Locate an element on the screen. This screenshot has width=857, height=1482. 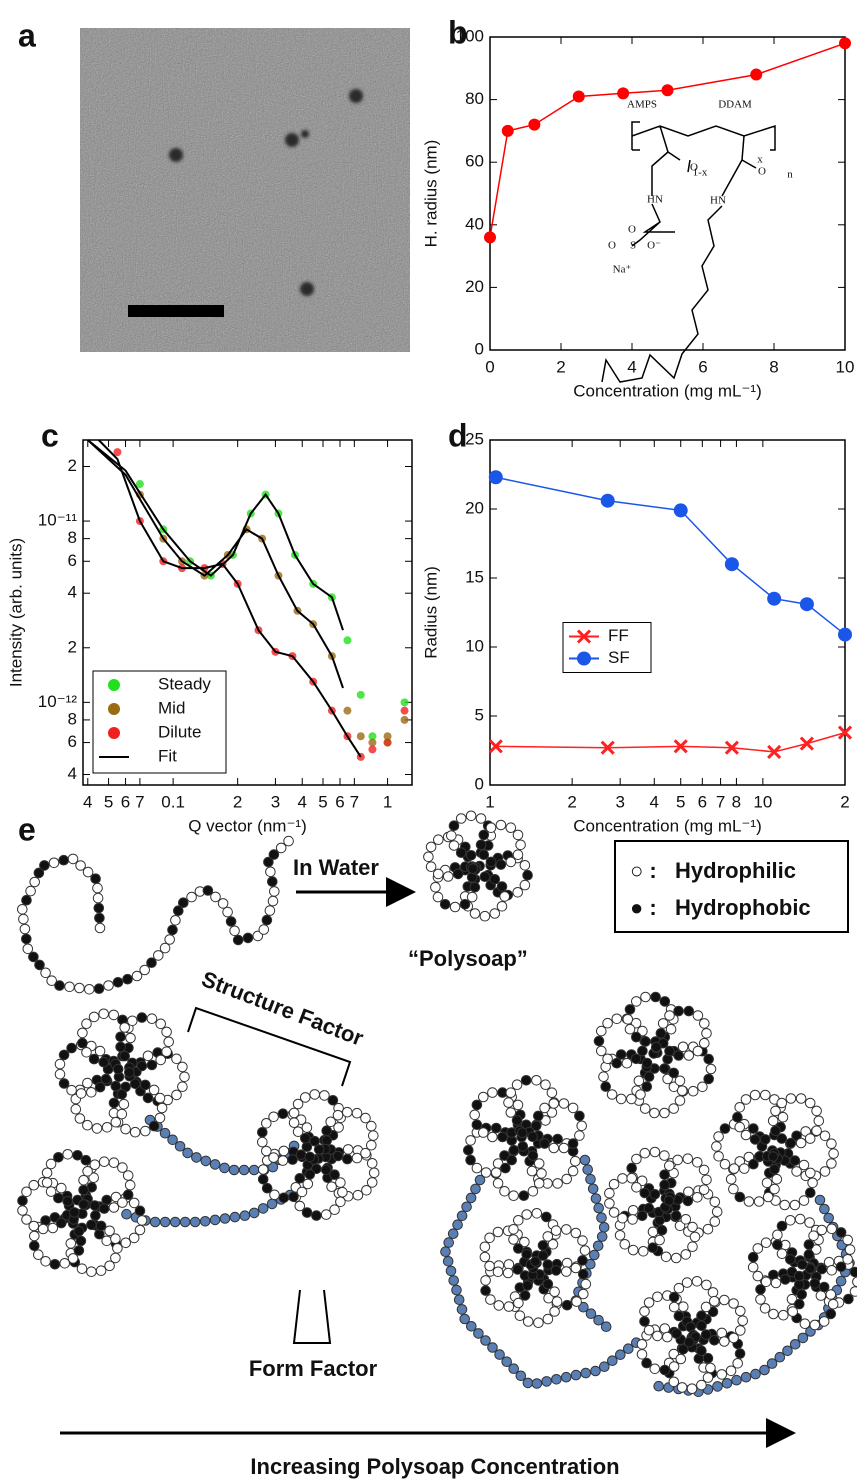
x-tick-label: 6 is located at coordinates (339, 801).